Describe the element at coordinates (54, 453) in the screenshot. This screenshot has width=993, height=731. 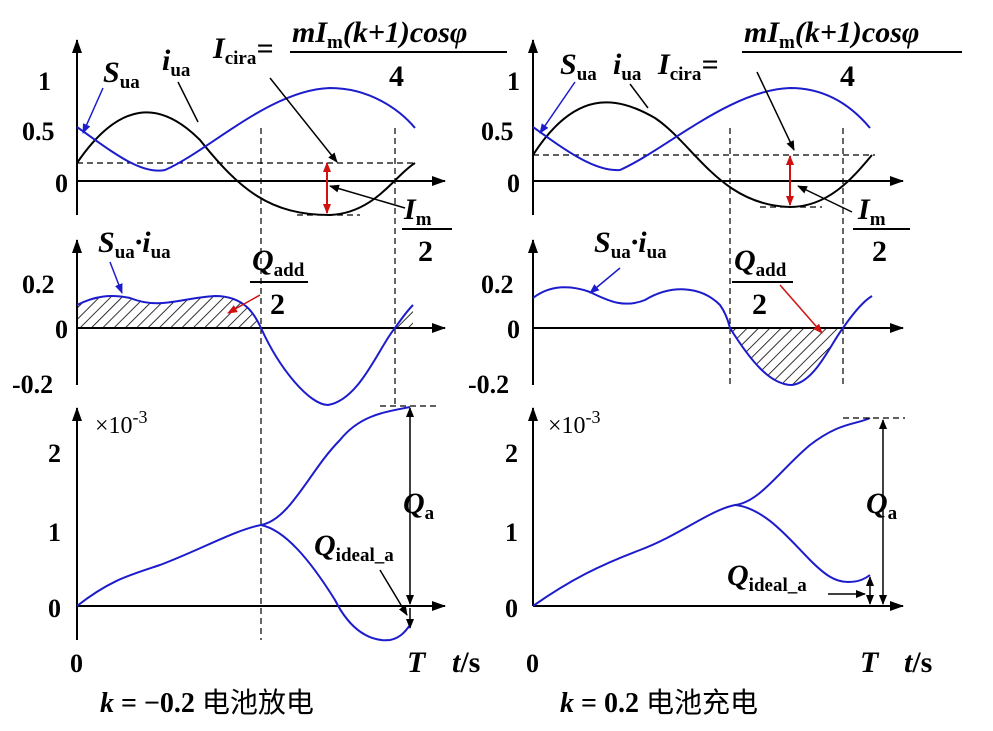
I see `left-row3-ytick-2: 2` at that location.